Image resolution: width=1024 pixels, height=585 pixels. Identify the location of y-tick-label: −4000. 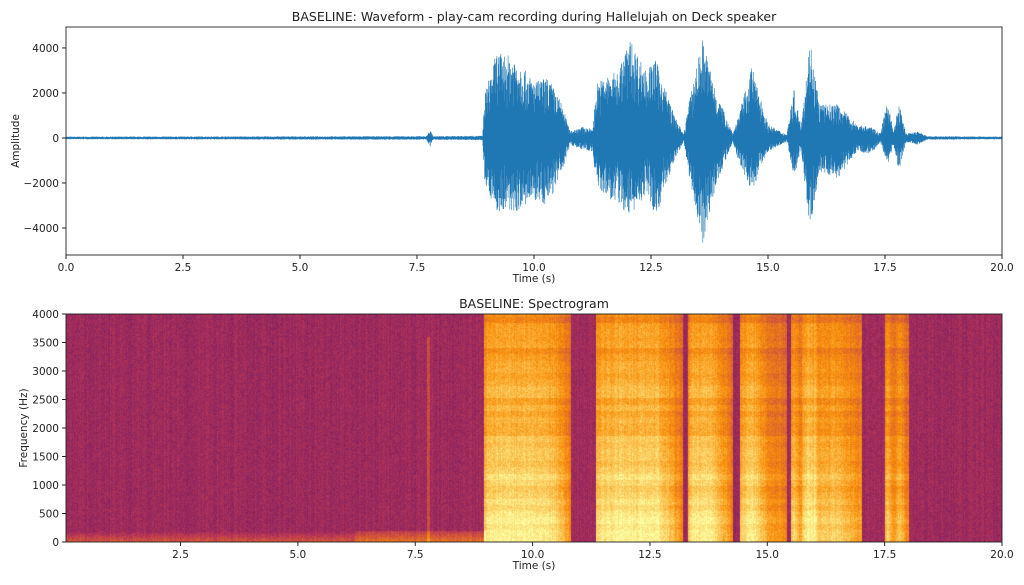
(41, 229).